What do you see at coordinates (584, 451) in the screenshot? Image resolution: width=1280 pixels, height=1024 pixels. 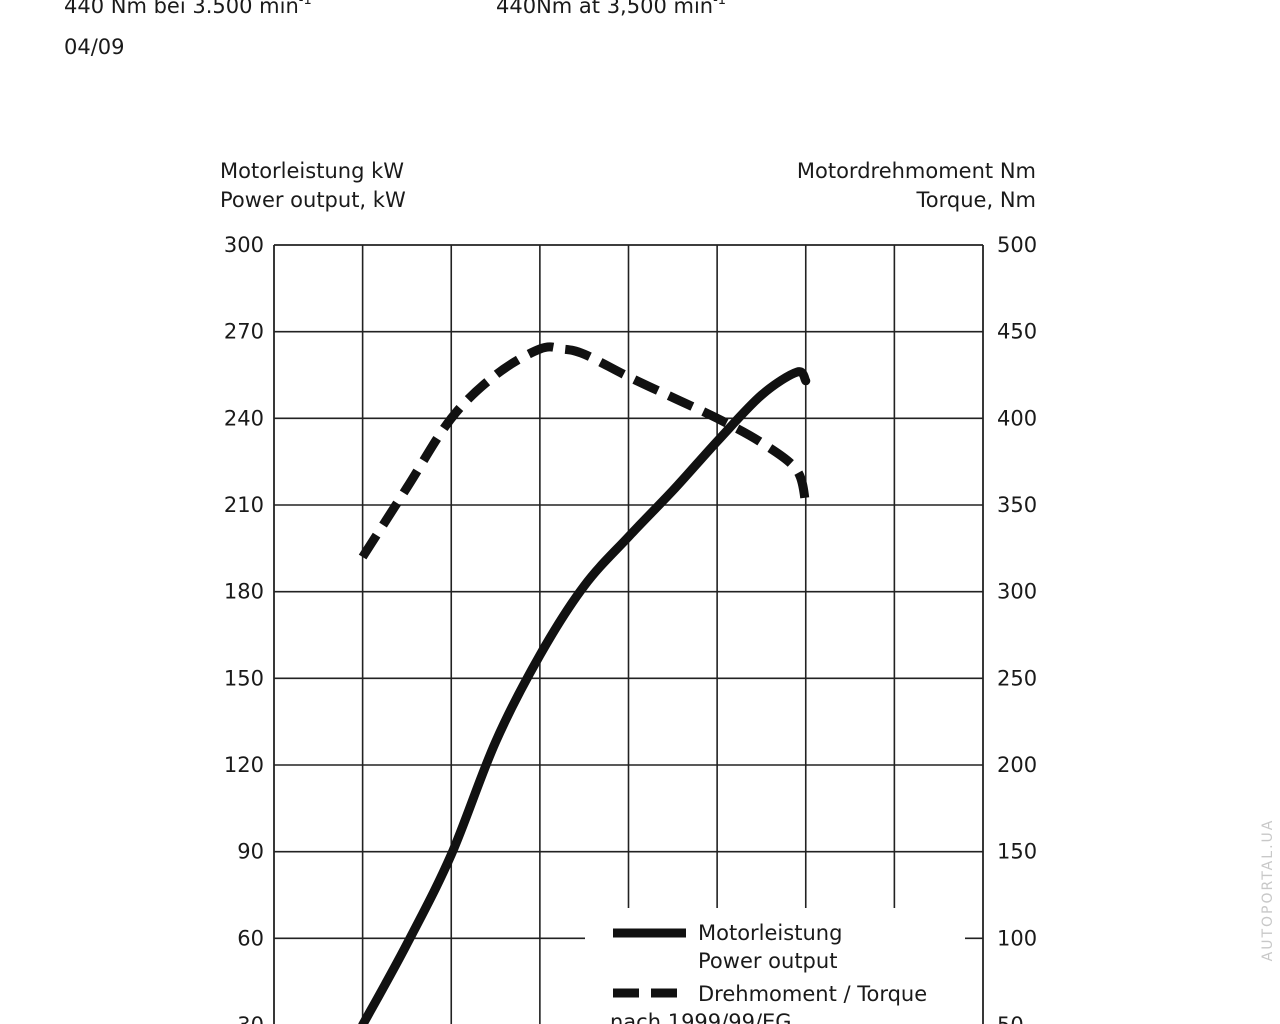 I see `torque-series-line` at bounding box center [584, 451].